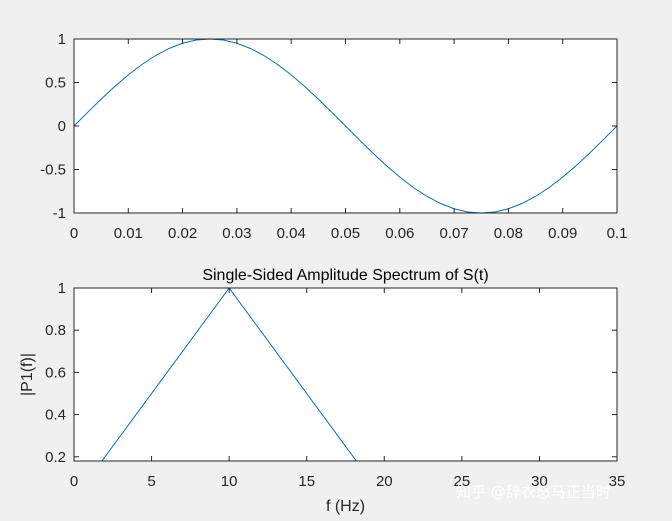 This screenshot has width=672, height=521. What do you see at coordinates (53, 170) in the screenshot?
I see `y-tick-label: -0.5` at bounding box center [53, 170].